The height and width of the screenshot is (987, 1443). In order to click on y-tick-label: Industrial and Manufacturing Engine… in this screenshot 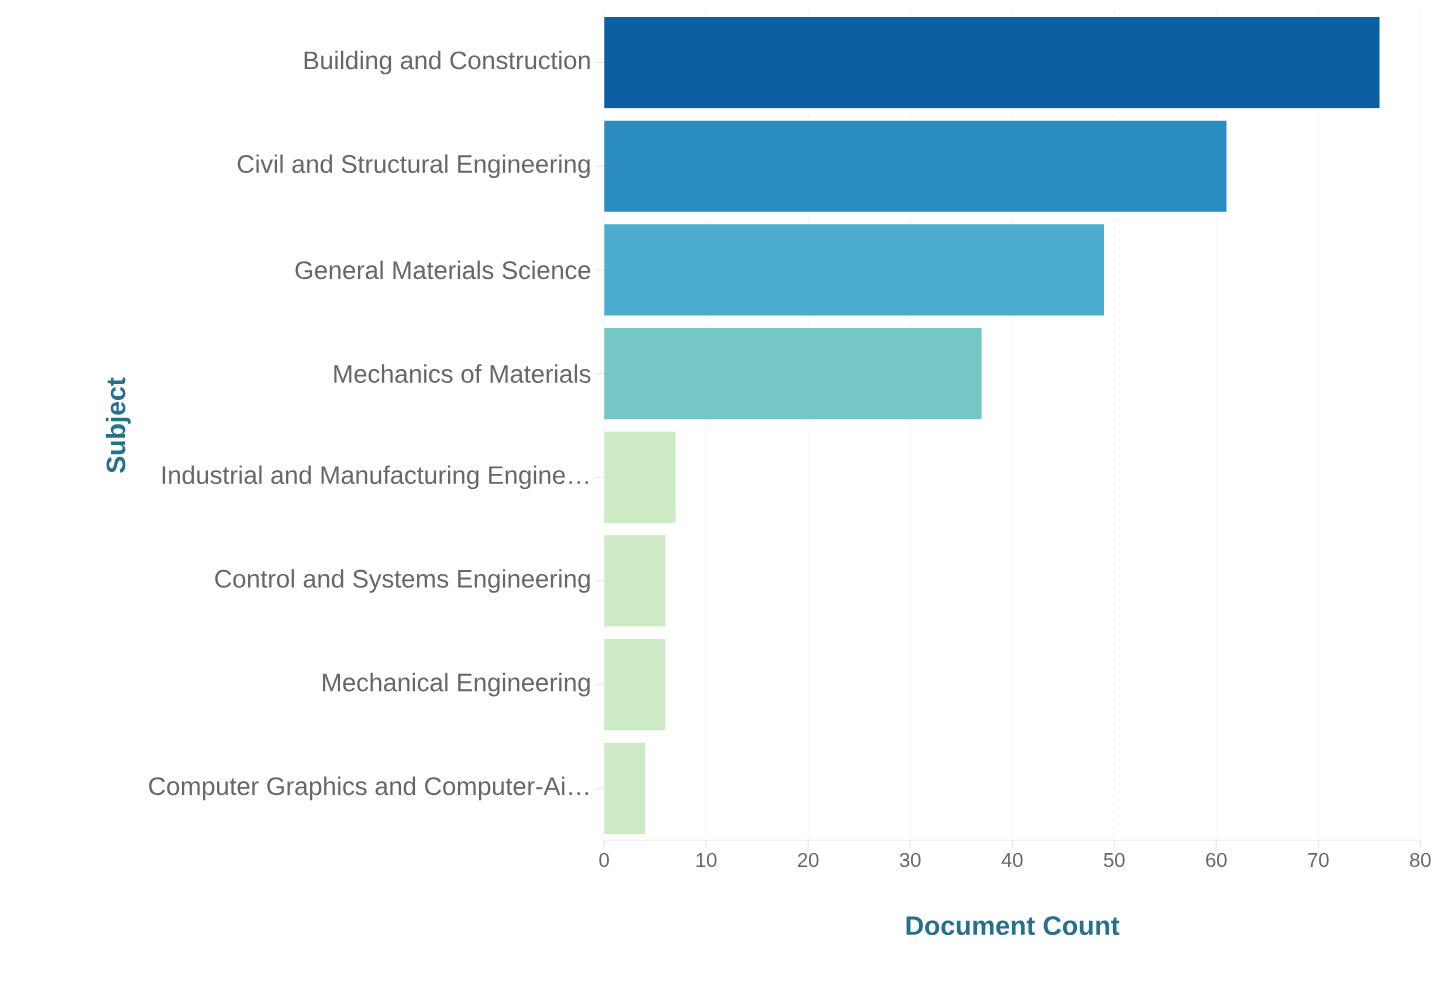, I will do `click(375, 477)`.